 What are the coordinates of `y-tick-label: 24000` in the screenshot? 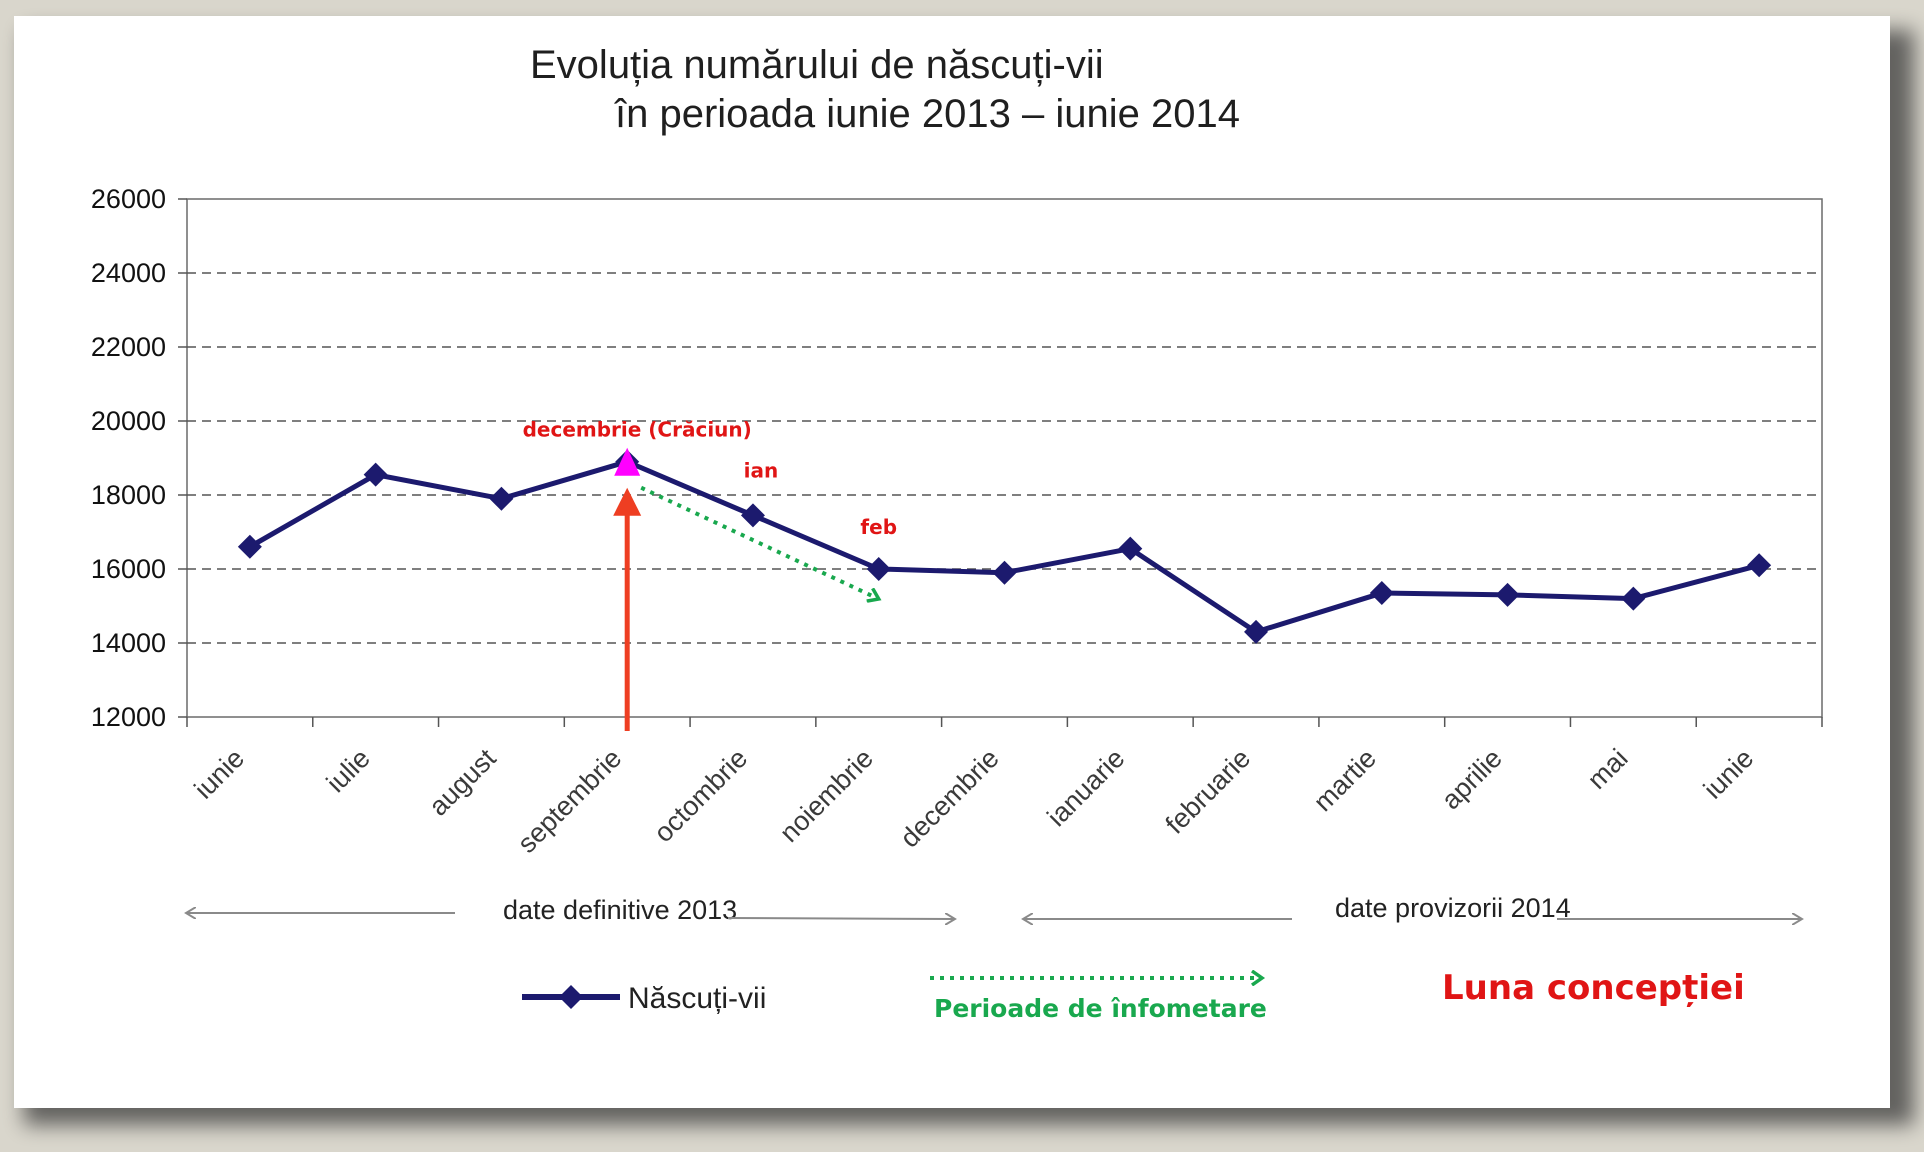 It's located at (128, 273).